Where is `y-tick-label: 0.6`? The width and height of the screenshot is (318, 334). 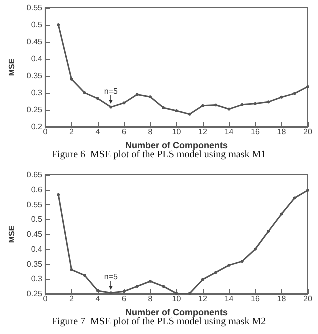 y-tick-label: 0.6 is located at coordinates (37, 189).